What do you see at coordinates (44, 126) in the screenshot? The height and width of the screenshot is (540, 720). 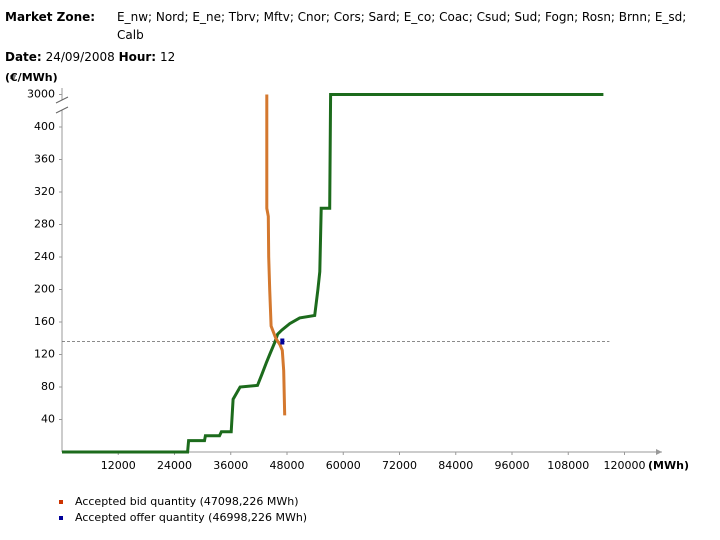 I see `y-tick-label: 400` at bounding box center [44, 126].